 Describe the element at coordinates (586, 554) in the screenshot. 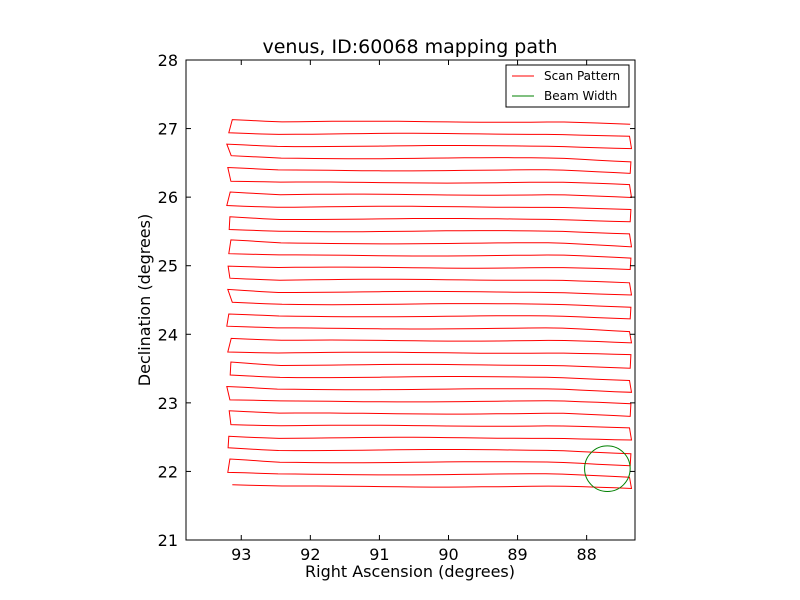

I see `x-tick-label: 88` at that location.